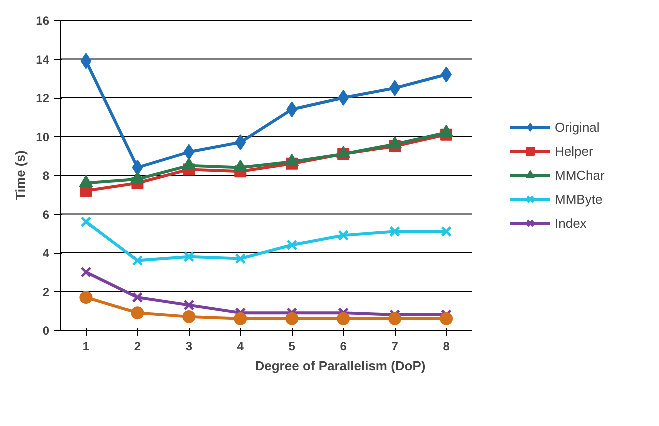 This screenshot has height=426, width=659. Describe the element at coordinates (574, 151) in the screenshot. I see `legend-label: Helper` at that location.